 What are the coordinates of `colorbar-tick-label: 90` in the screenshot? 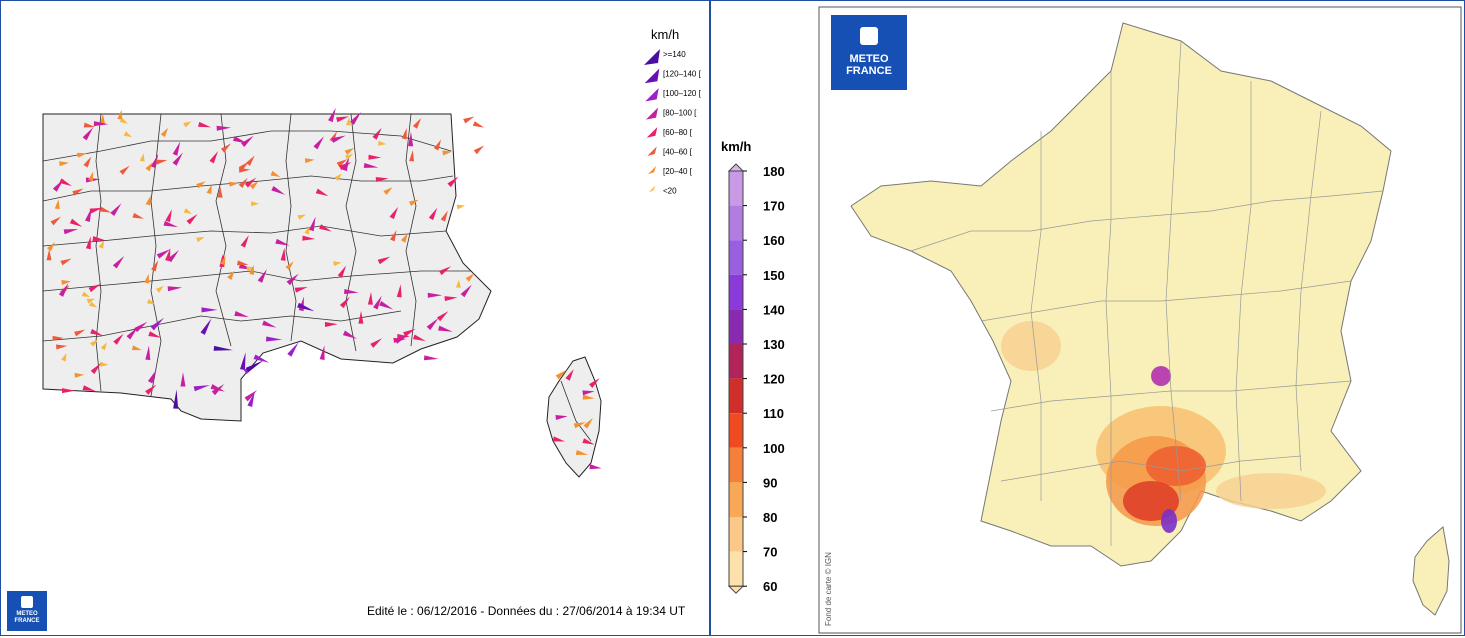 It's located at (770, 482).